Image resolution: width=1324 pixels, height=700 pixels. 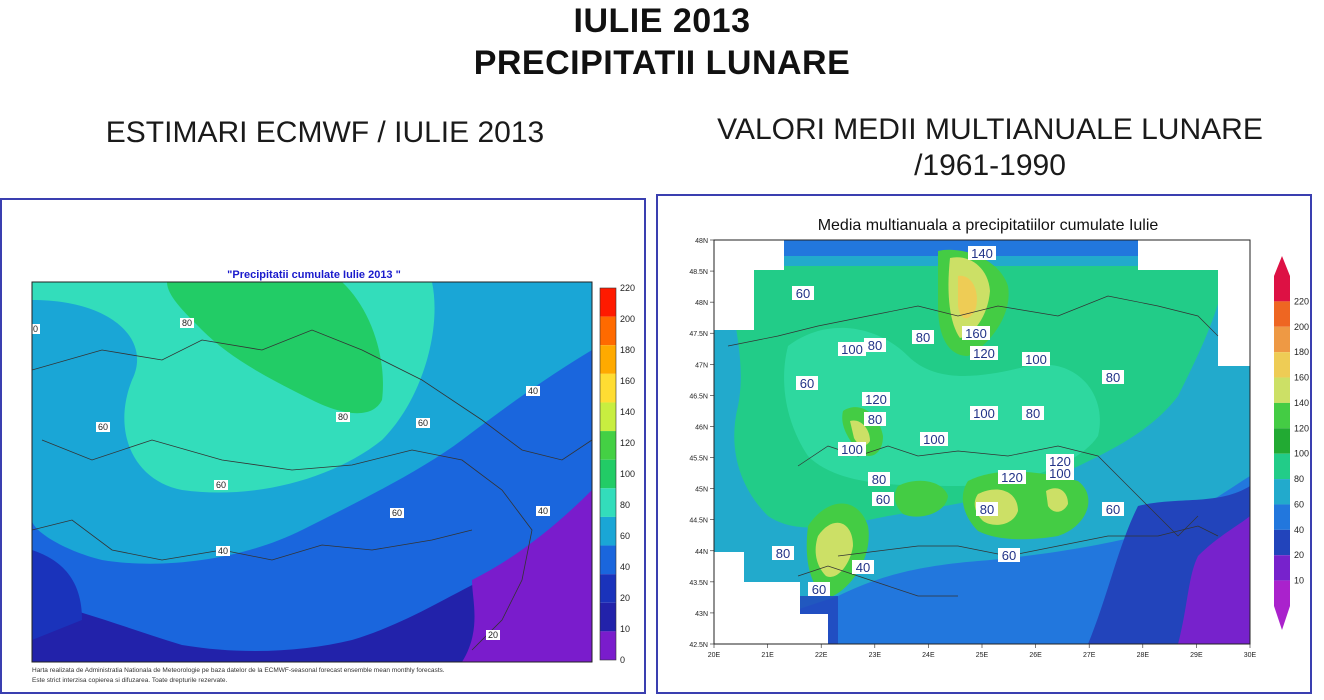 I want to click on main-title-line-1: IULIE 2013, so click(x=662, y=21).